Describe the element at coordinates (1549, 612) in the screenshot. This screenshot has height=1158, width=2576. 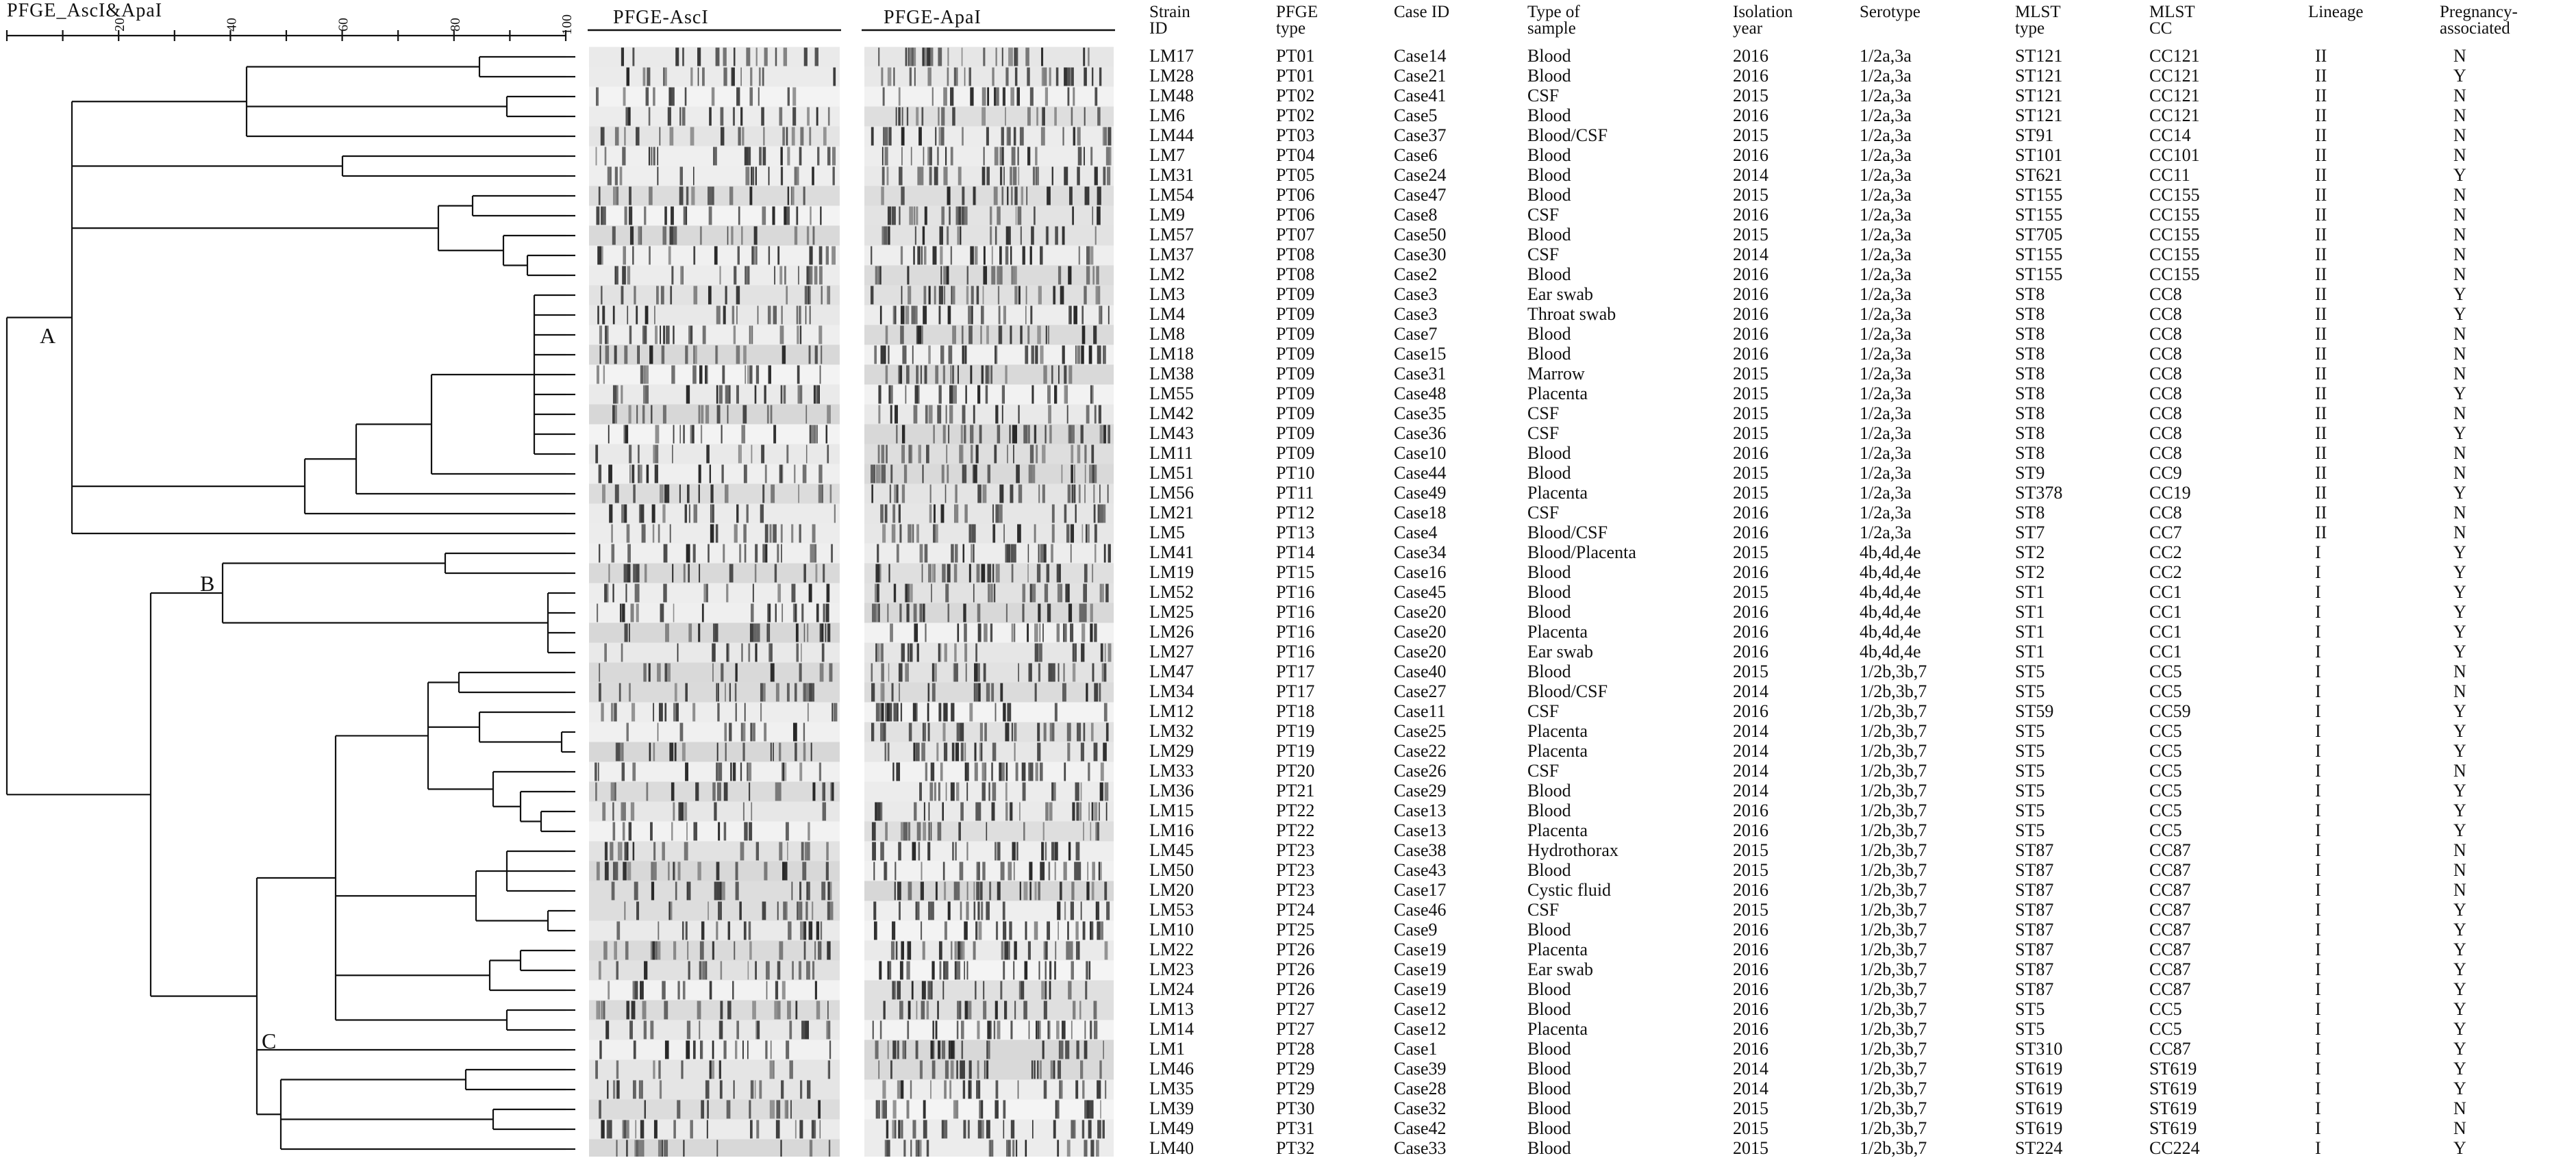
I see `cell-sample-type: Blood` at that location.